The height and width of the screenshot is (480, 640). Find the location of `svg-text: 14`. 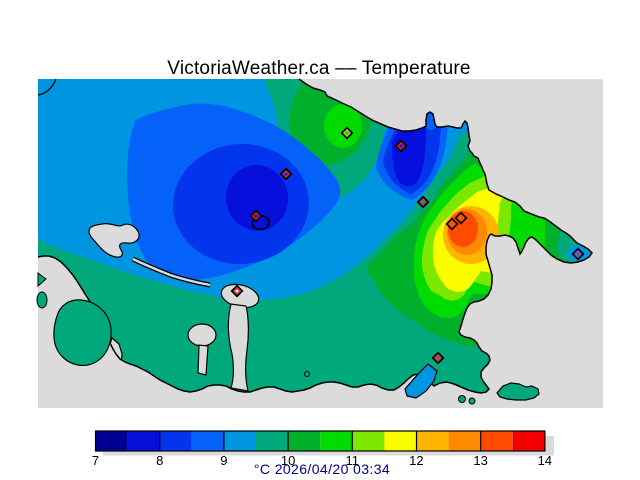

svg-text: 14 is located at coordinates (545, 460).